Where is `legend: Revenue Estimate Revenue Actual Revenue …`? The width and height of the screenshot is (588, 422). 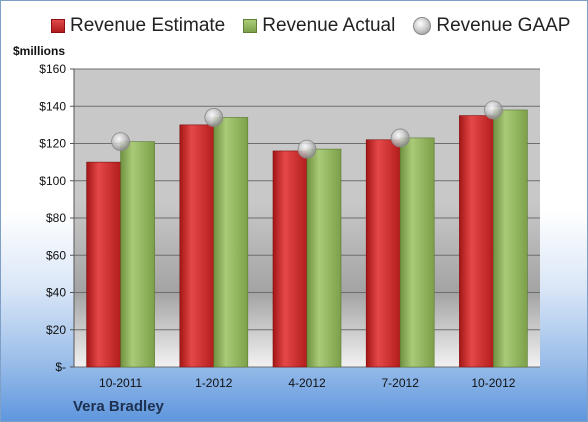 legend: Revenue Estimate Revenue Actual Revenue … is located at coordinates (310, 26).